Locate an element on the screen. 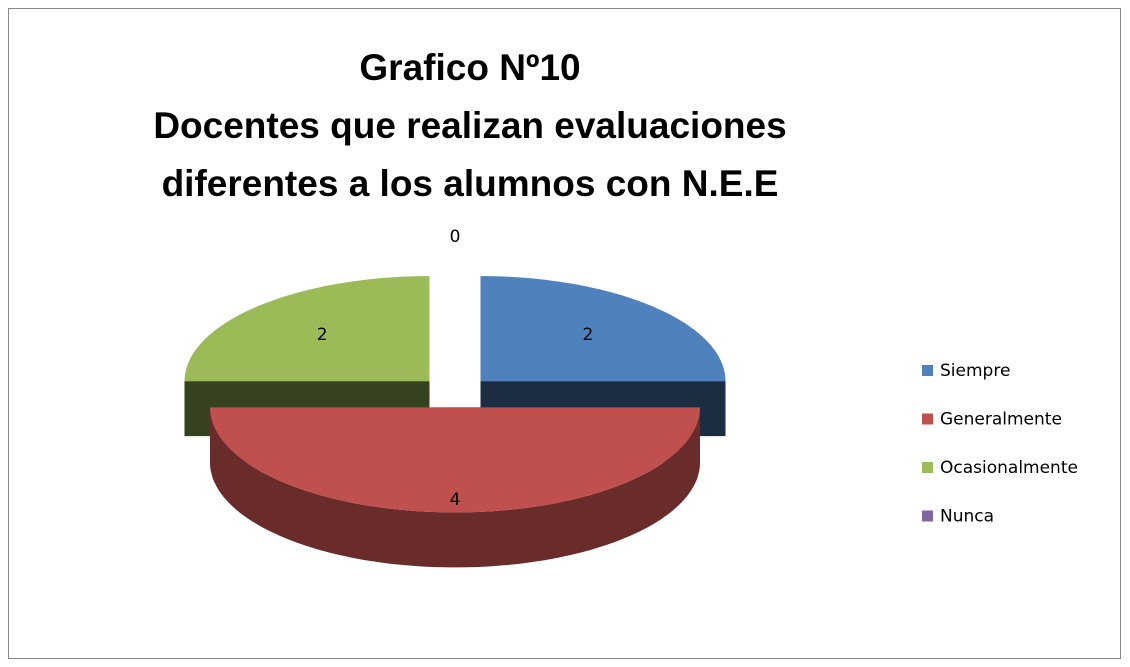 Image resolution: width=1130 pixels, height=667 pixels. legend-label: Generalmente is located at coordinates (1001, 420).